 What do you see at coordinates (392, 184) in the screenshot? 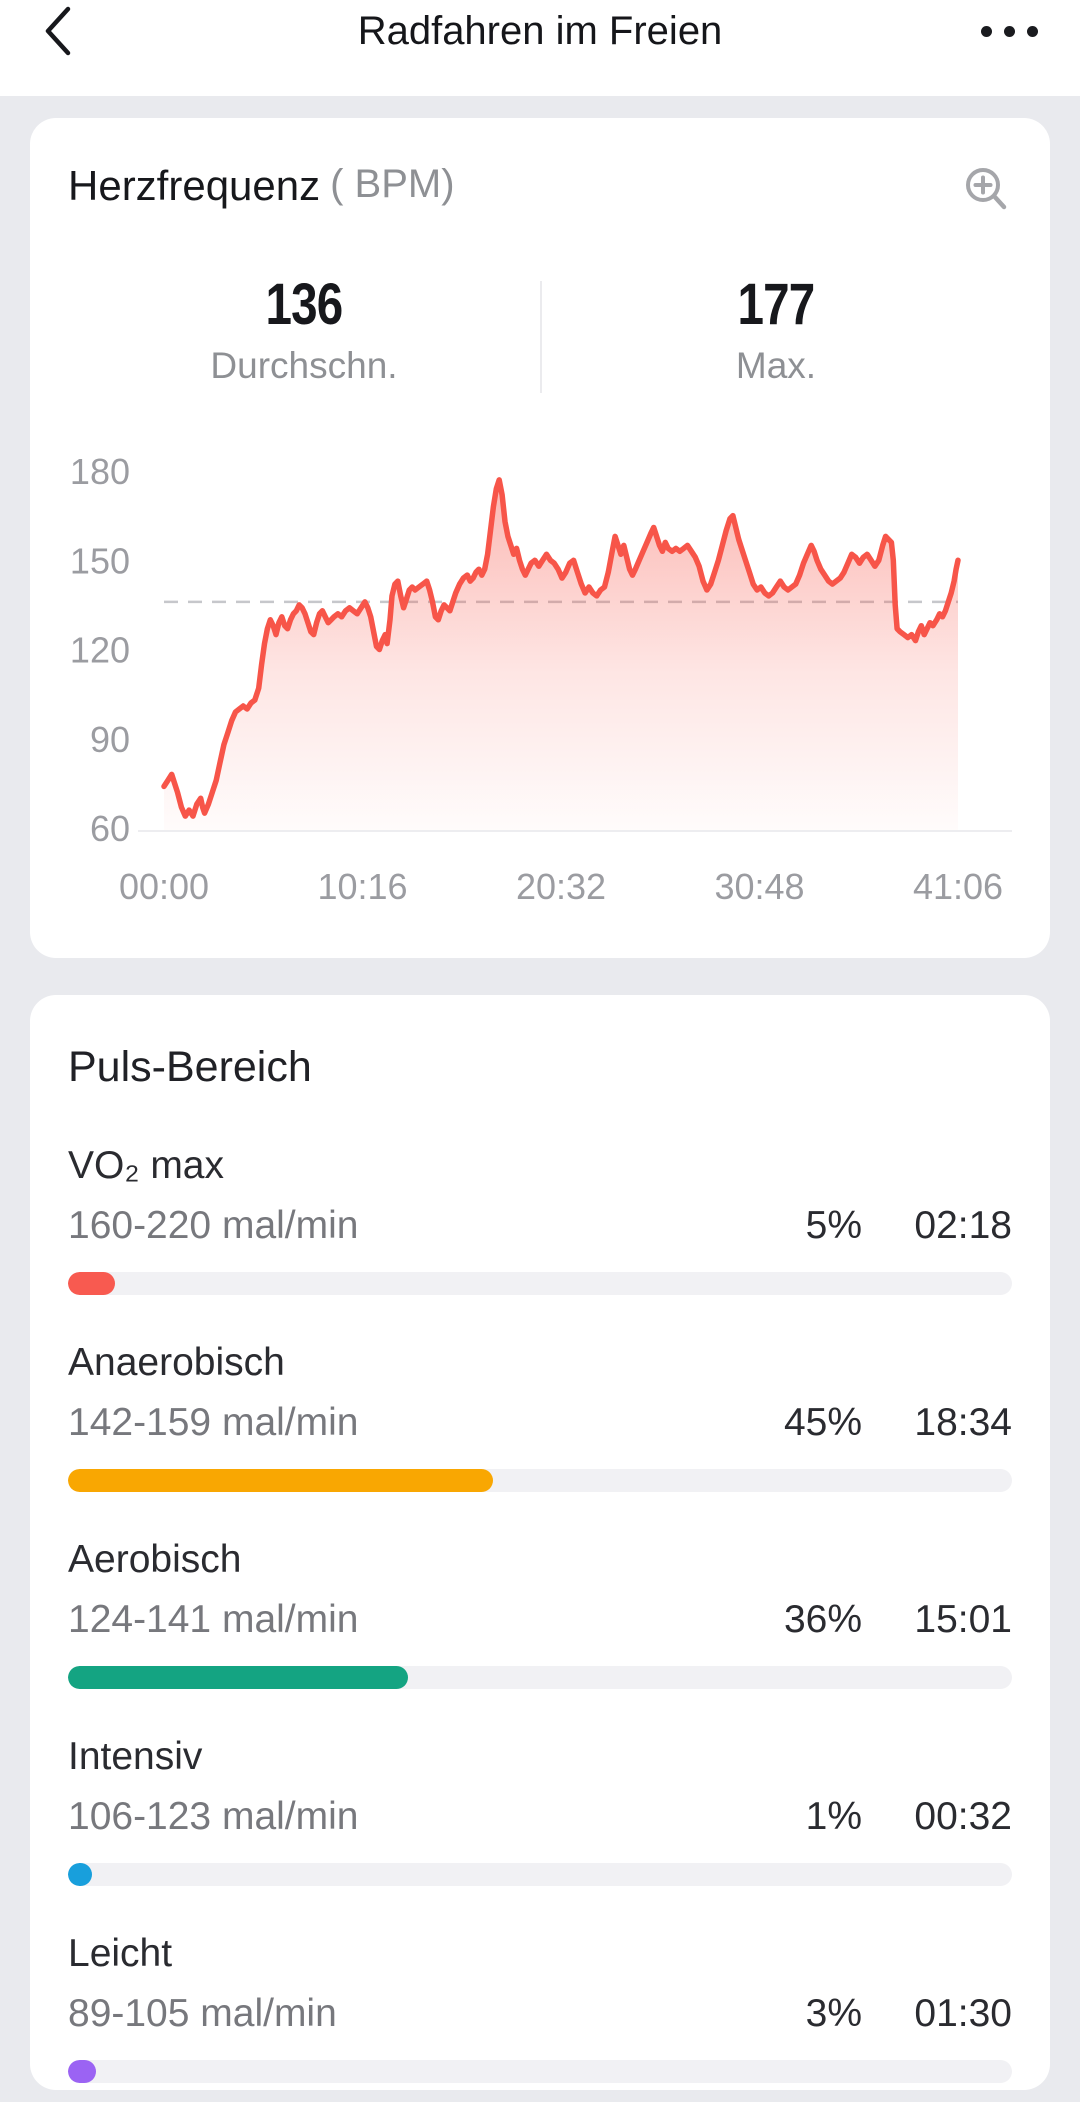
I see `heart-rate-unit-label: ( BPM)` at bounding box center [392, 184].